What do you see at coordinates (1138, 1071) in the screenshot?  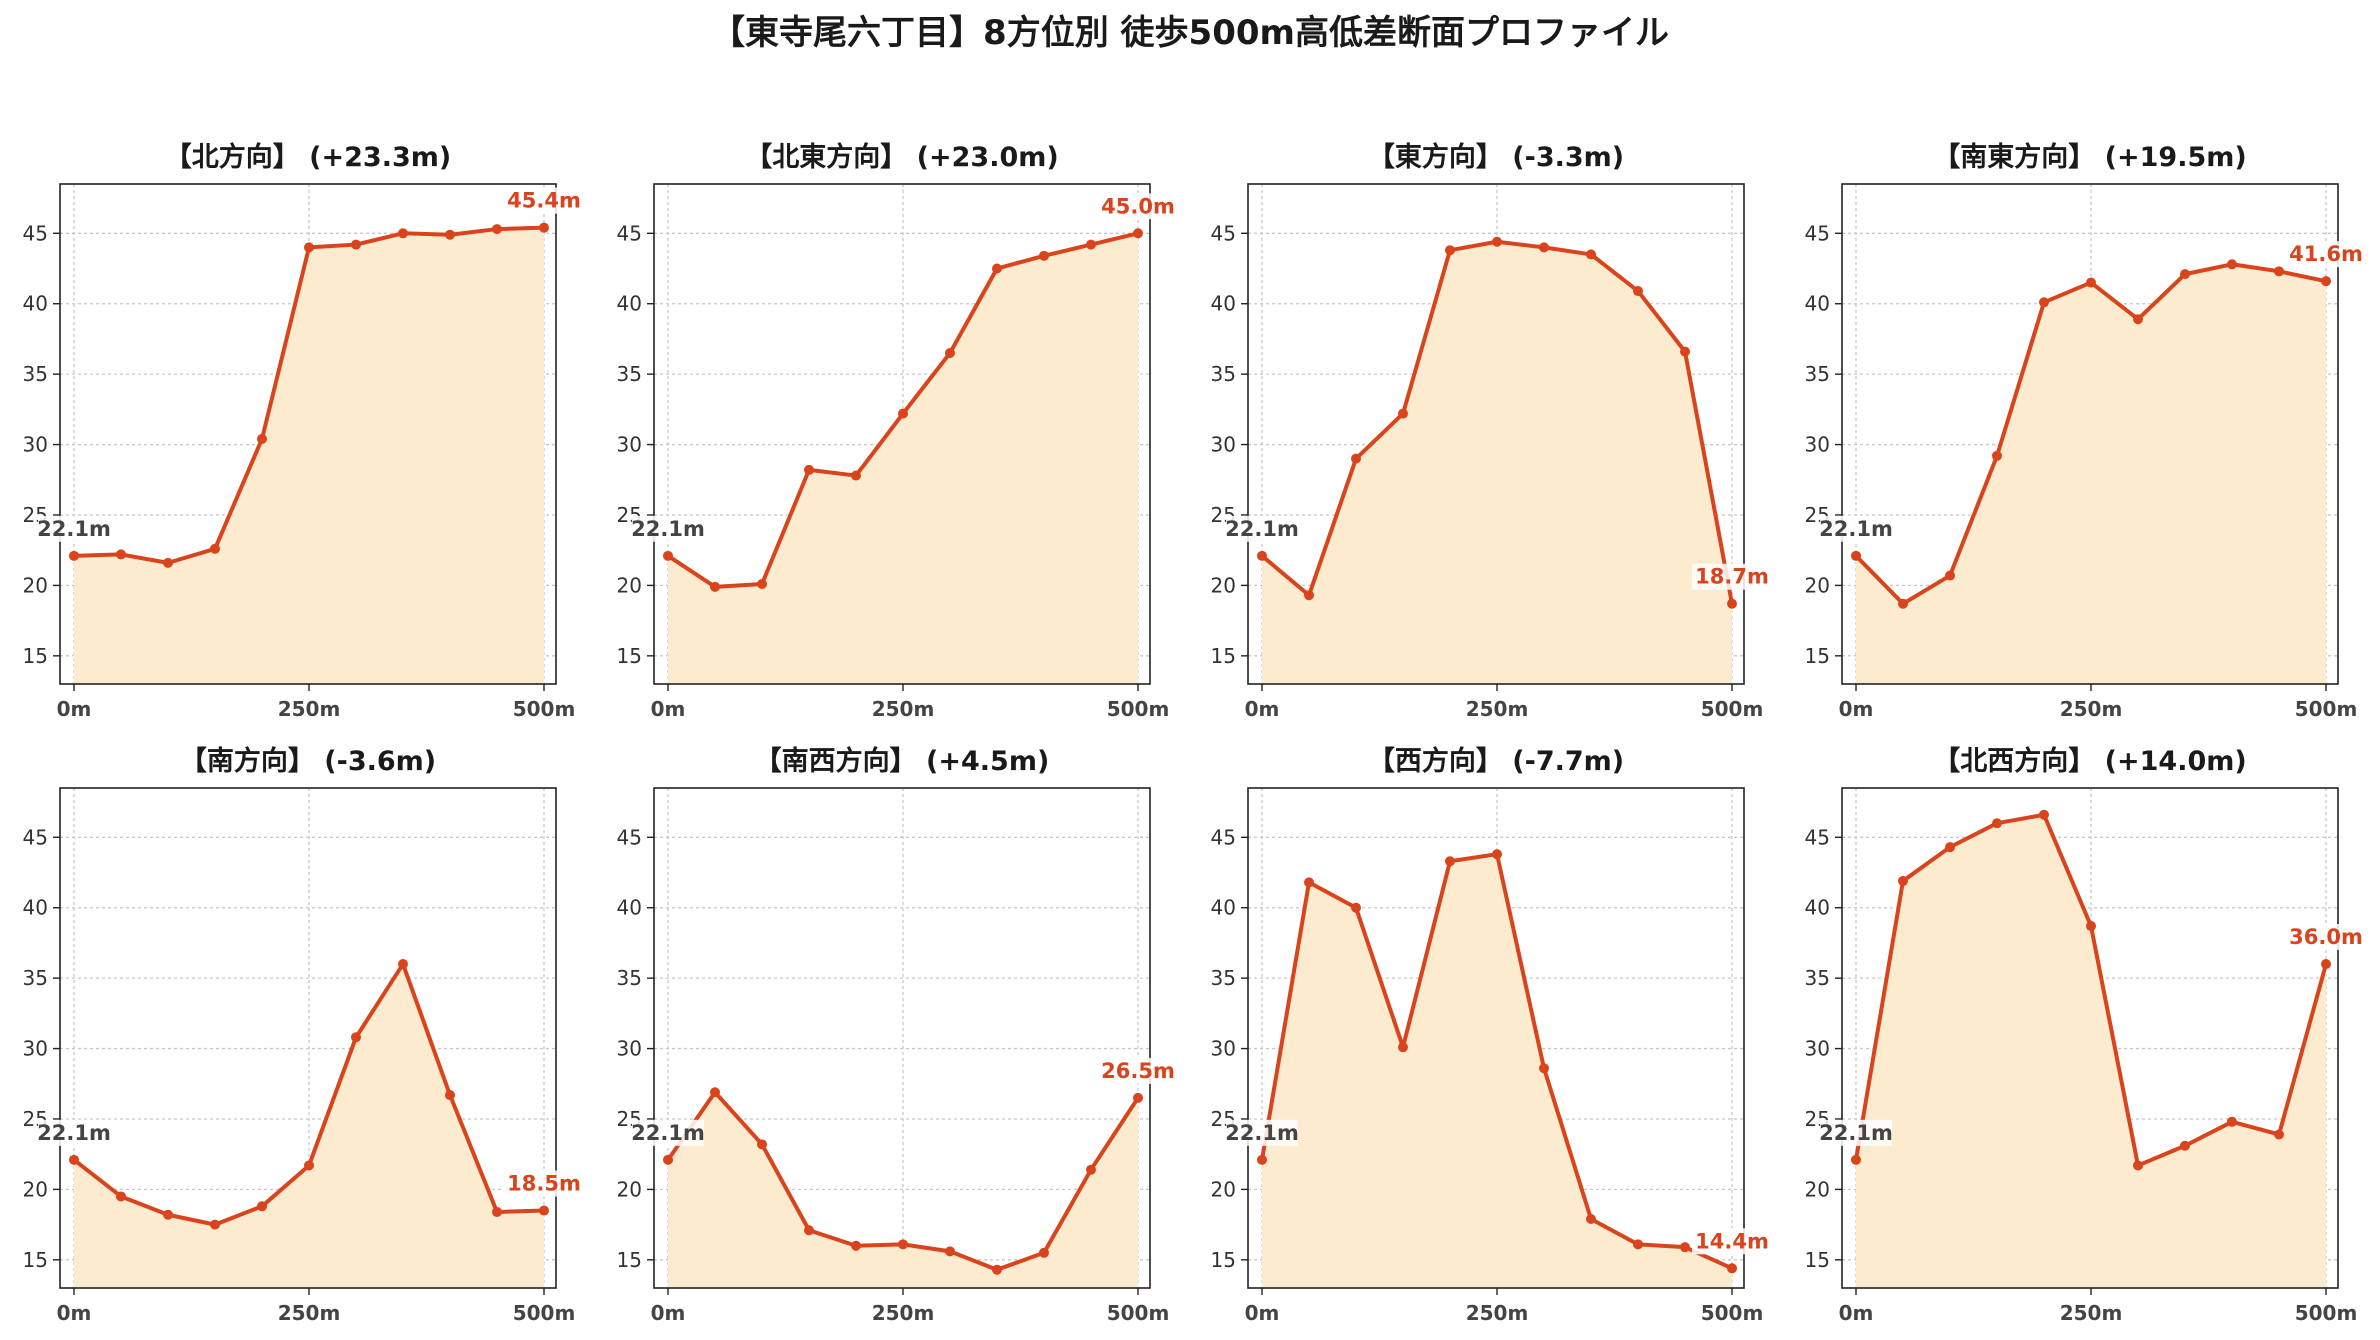 I see `end-elevation-label: 26.5m` at bounding box center [1138, 1071].